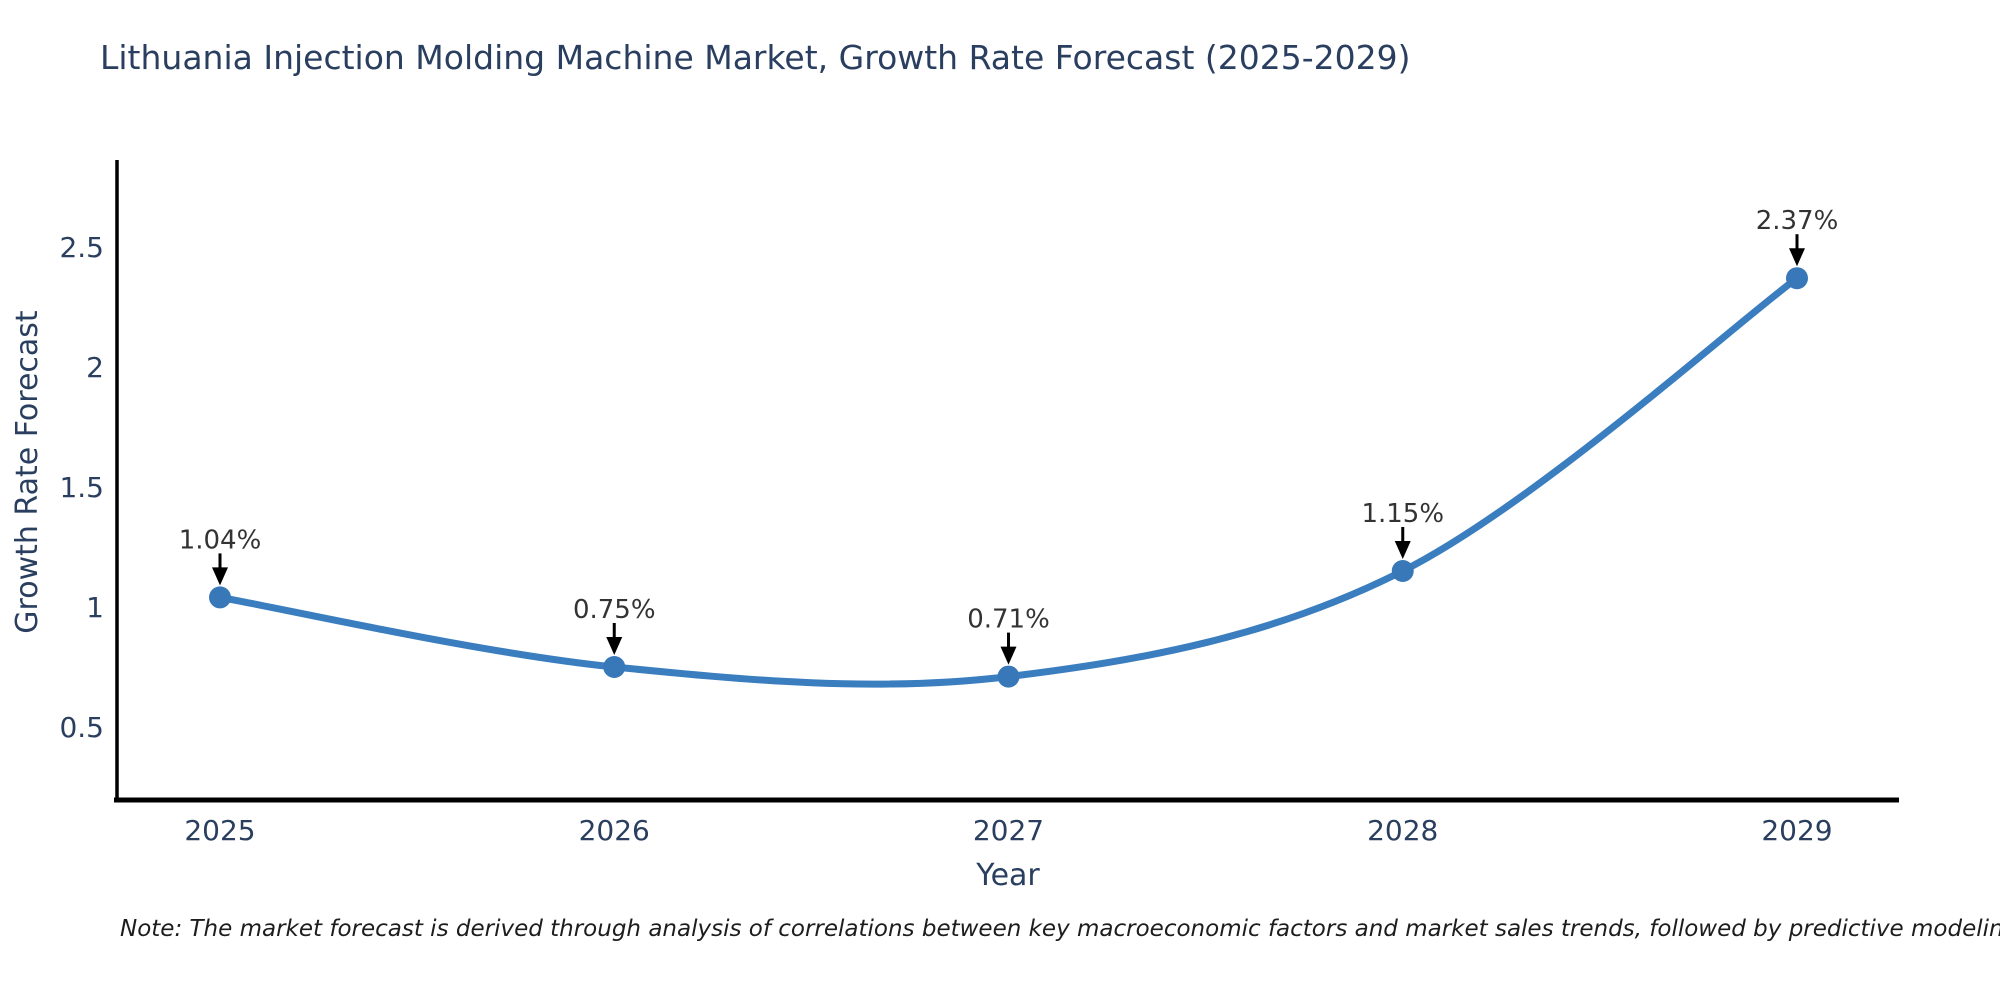 The height and width of the screenshot is (1000, 2000). Describe the element at coordinates (81, 247) in the screenshot. I see `y-tick-label: 2.5` at that location.